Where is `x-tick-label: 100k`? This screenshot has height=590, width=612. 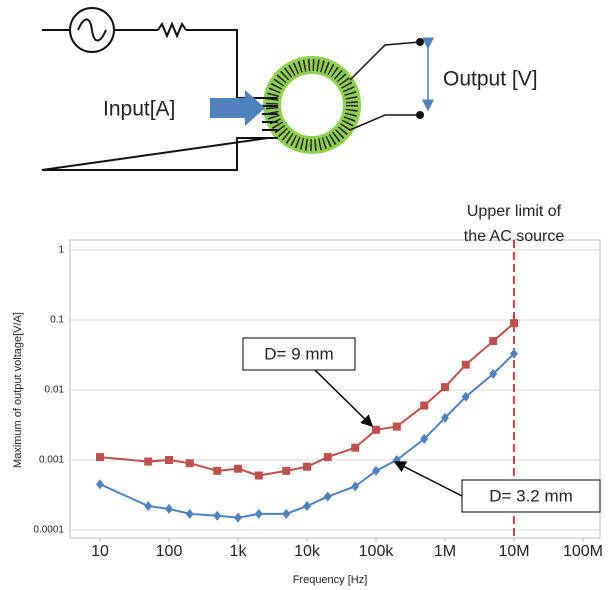 x-tick-label: 100k is located at coordinates (377, 551).